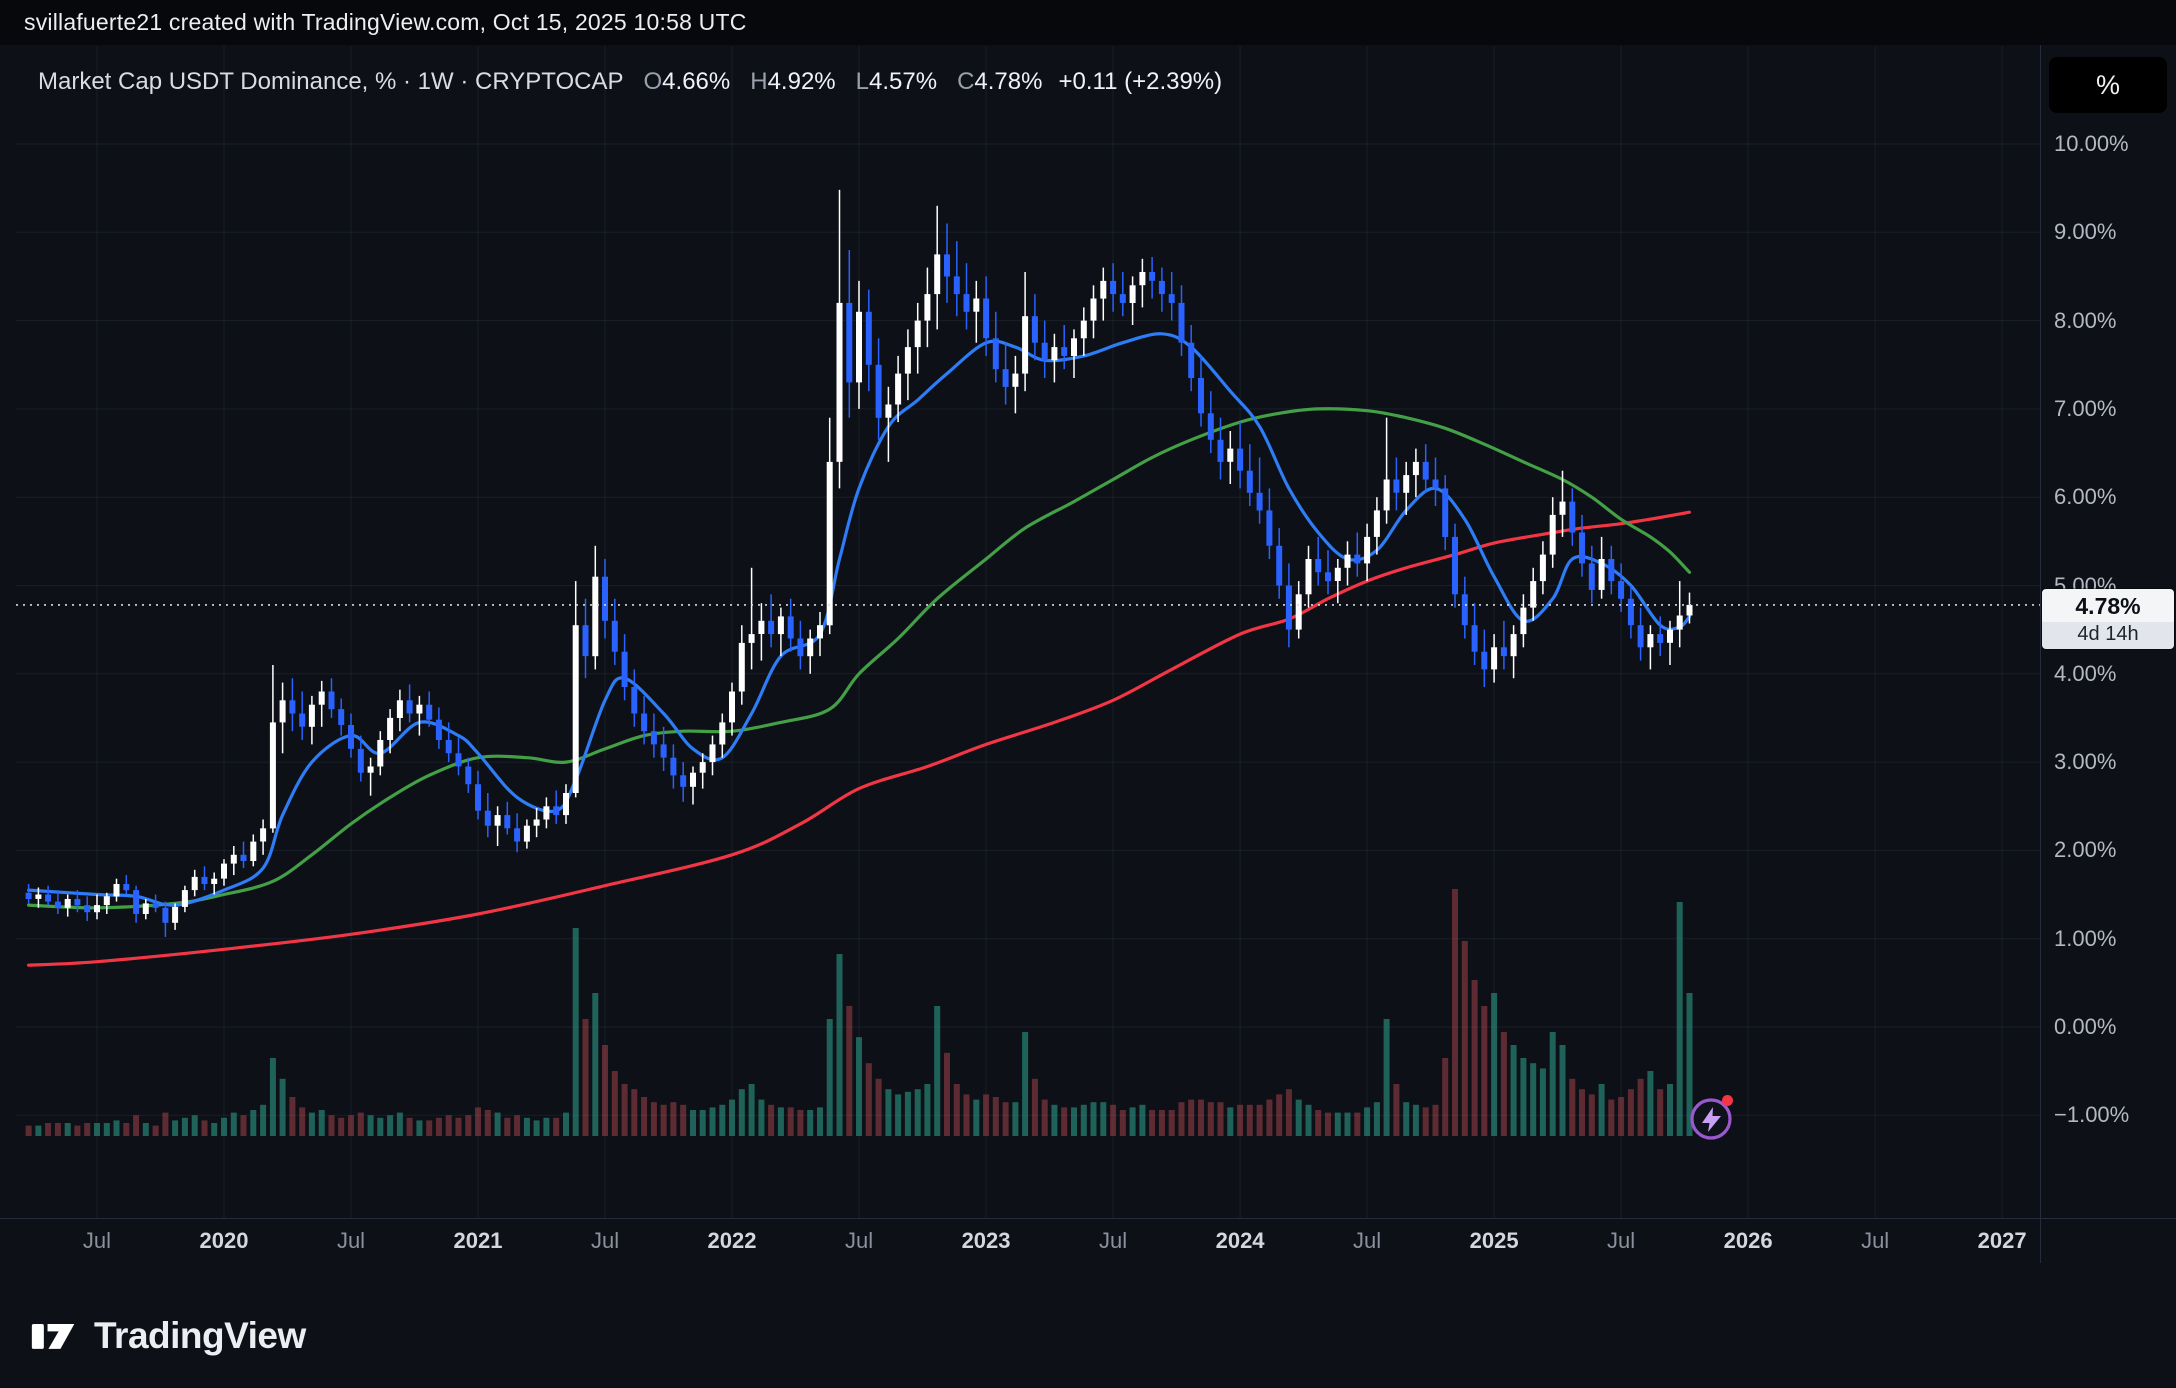 This screenshot has height=1388, width=2176. I want to click on ohlc-high: H4.92%, so click(793, 81).